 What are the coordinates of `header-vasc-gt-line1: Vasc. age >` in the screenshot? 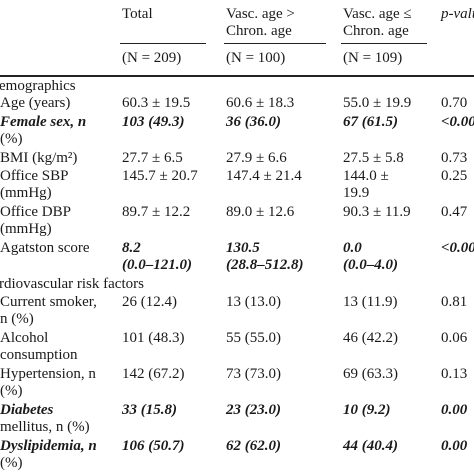 It's located at (260, 14).